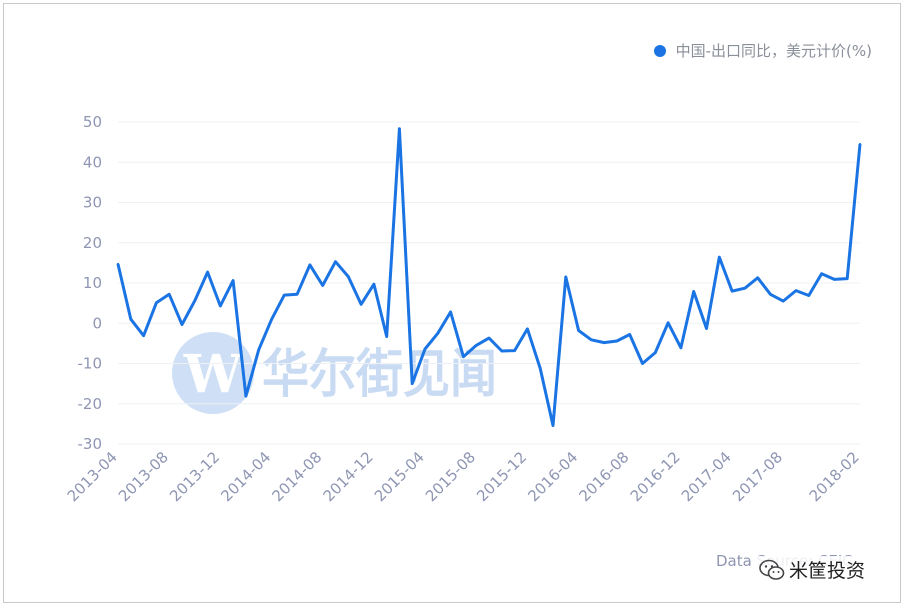  I want to click on x-tick-label: 2015-04, so click(399, 476).